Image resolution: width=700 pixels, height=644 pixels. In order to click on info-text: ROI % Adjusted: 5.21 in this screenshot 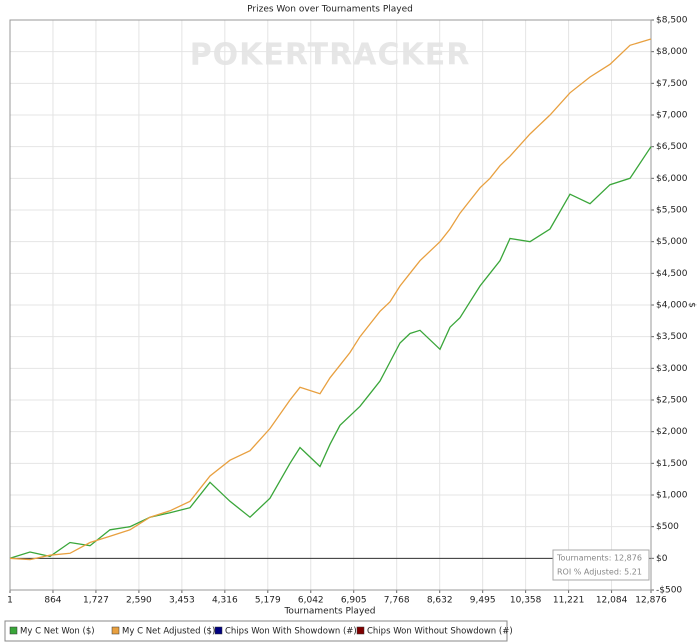, I will do `click(599, 572)`.